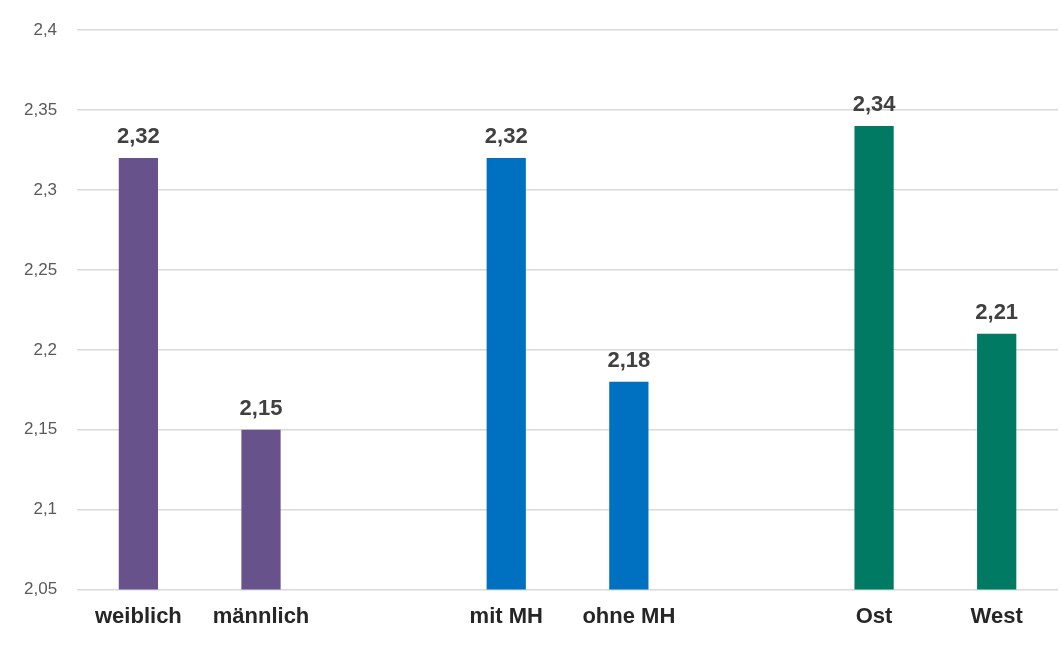 Image resolution: width=1062 pixels, height=648 pixels. I want to click on x-tick-label: ohne MH, so click(629, 615).